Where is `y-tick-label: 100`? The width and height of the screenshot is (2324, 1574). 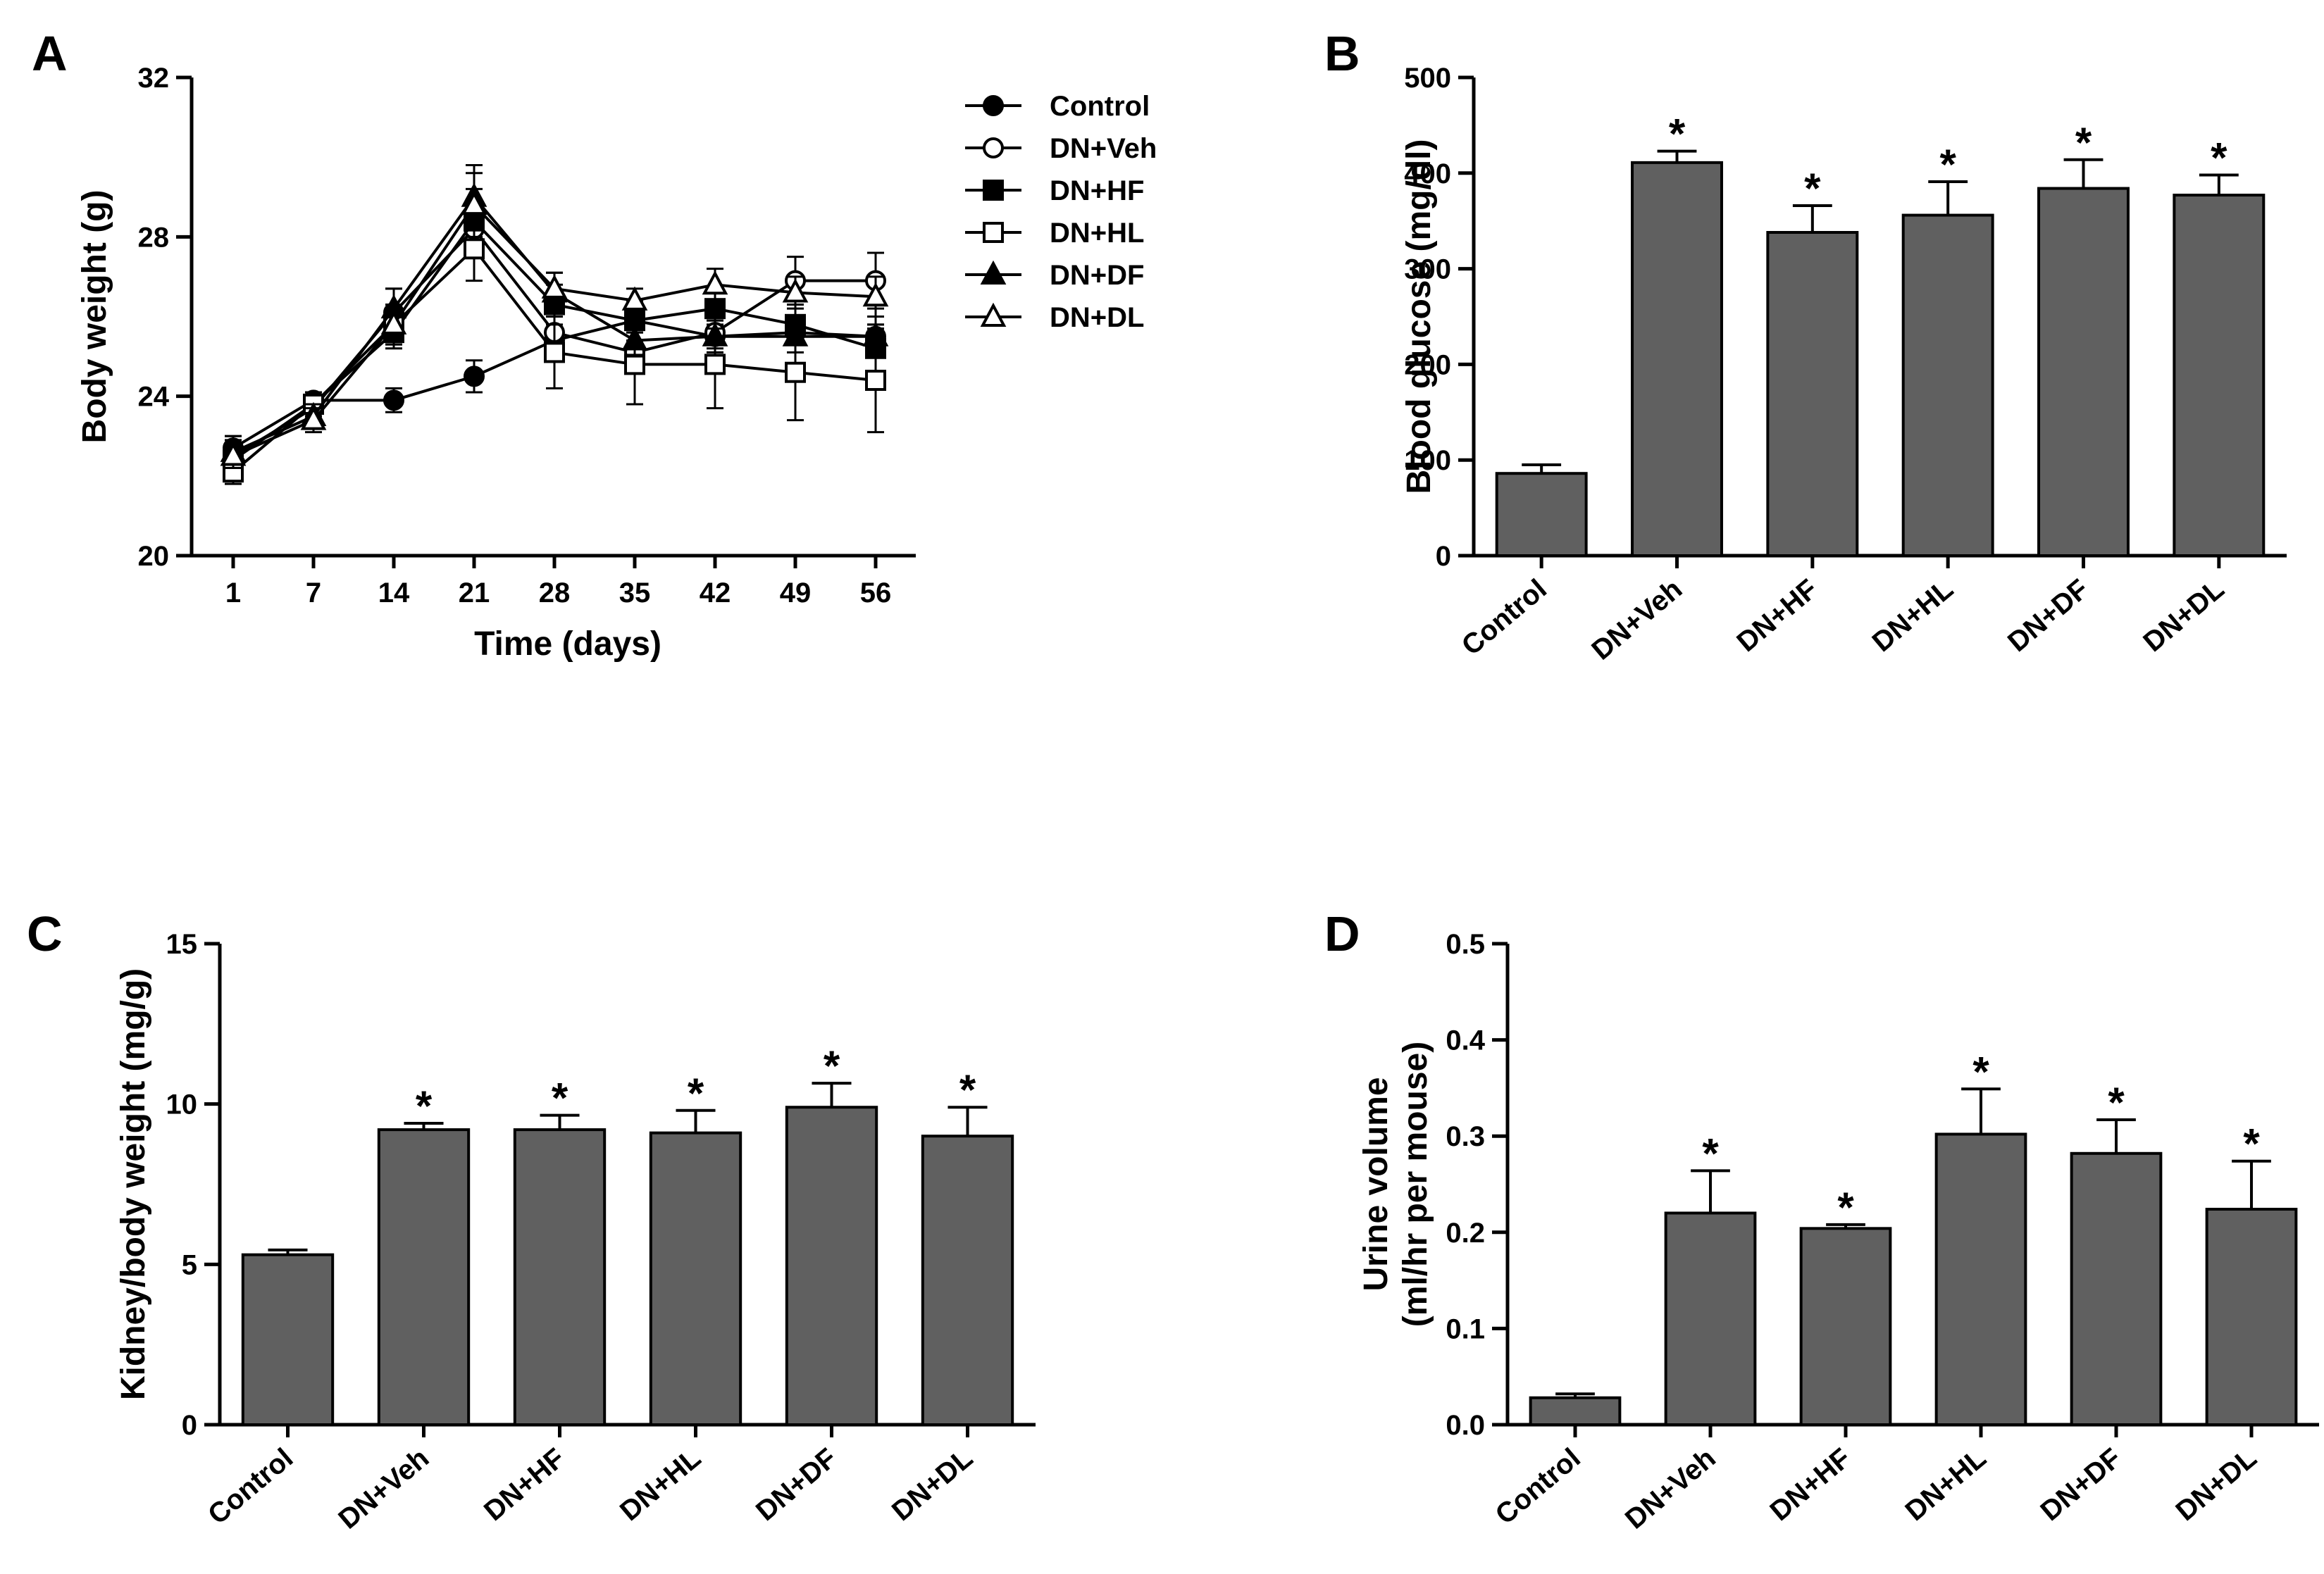
y-tick-label: 100 is located at coordinates (1427, 460).